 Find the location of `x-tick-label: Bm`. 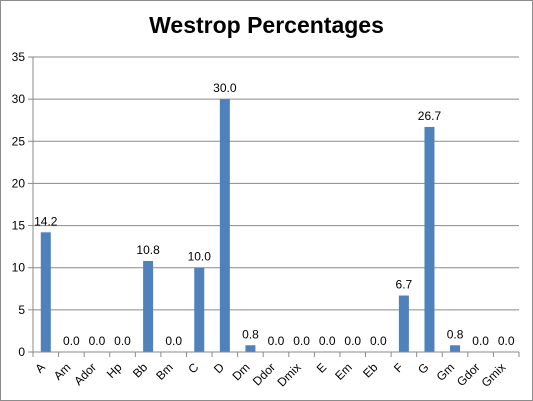

x-tick-label: Bm is located at coordinates (164, 371).